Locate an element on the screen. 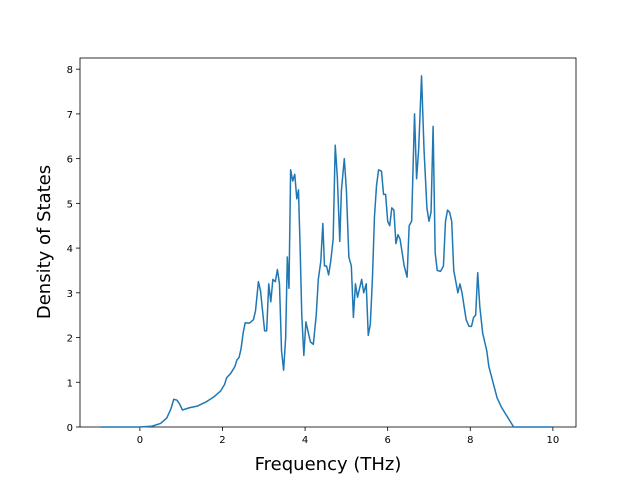 This screenshot has width=640, height=484. y-tick-label: 3 is located at coordinates (70, 294).